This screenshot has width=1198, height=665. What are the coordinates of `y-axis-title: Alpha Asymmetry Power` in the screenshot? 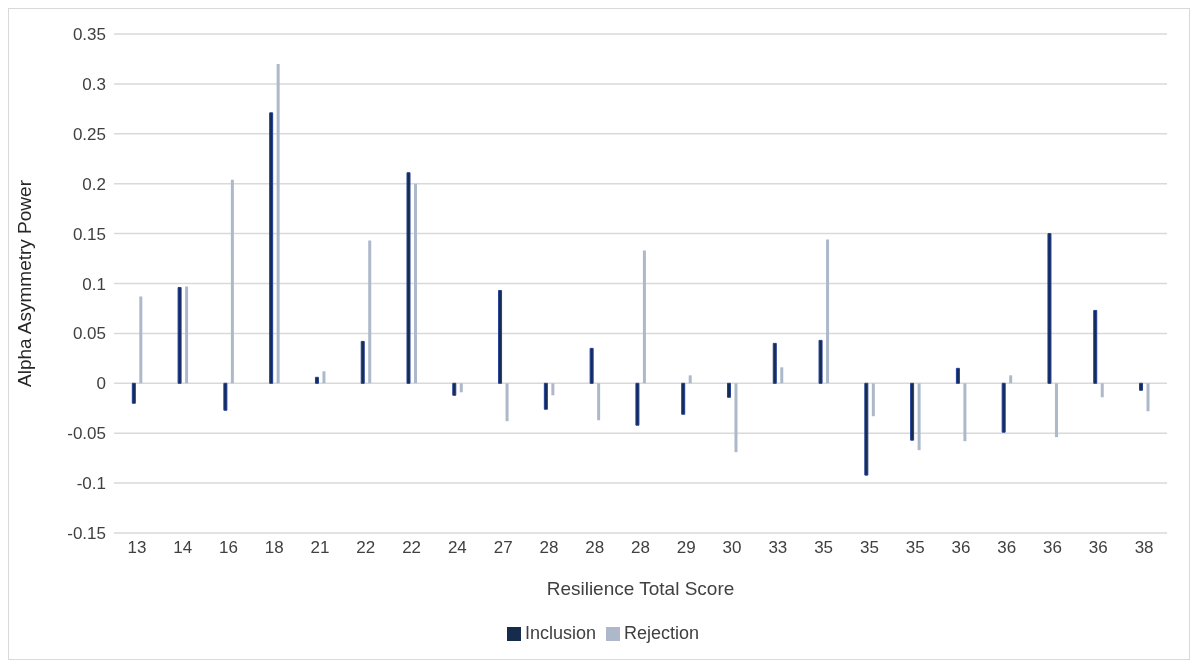 It's located at (24, 283).